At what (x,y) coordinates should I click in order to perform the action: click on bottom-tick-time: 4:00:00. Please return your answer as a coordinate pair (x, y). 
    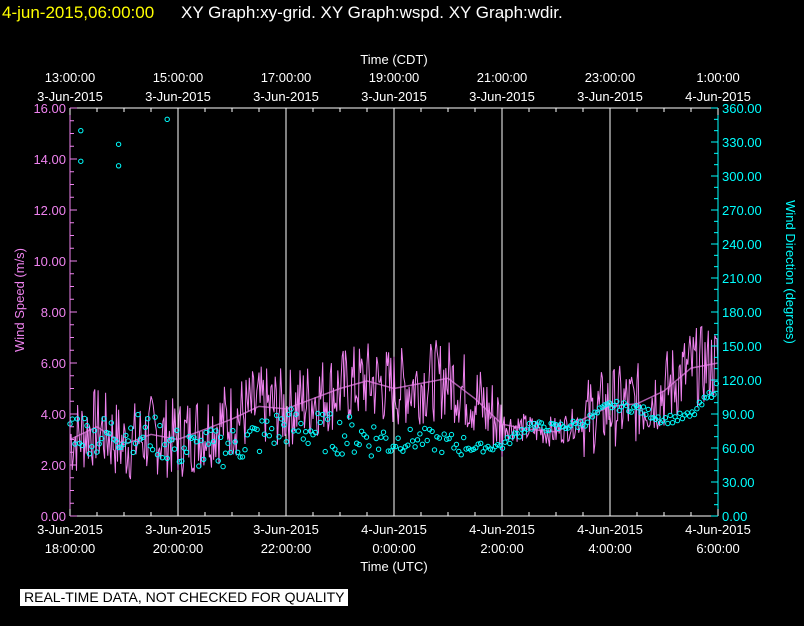
    Looking at the image, I should click on (609, 548).